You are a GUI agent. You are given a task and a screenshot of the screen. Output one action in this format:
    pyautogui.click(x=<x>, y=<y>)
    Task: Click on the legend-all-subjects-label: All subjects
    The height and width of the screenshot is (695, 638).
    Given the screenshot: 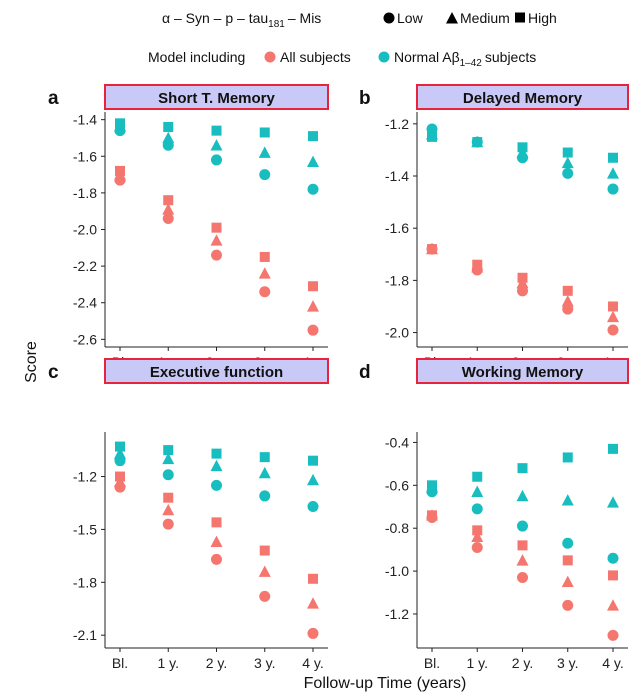 What is the action you would take?
    pyautogui.click(x=315, y=57)
    